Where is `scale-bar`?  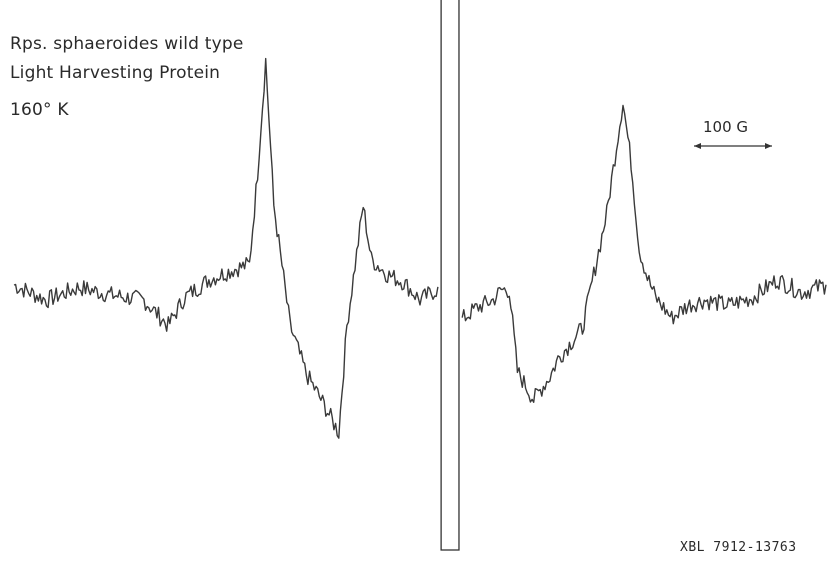 scale-bar is located at coordinates (733, 146).